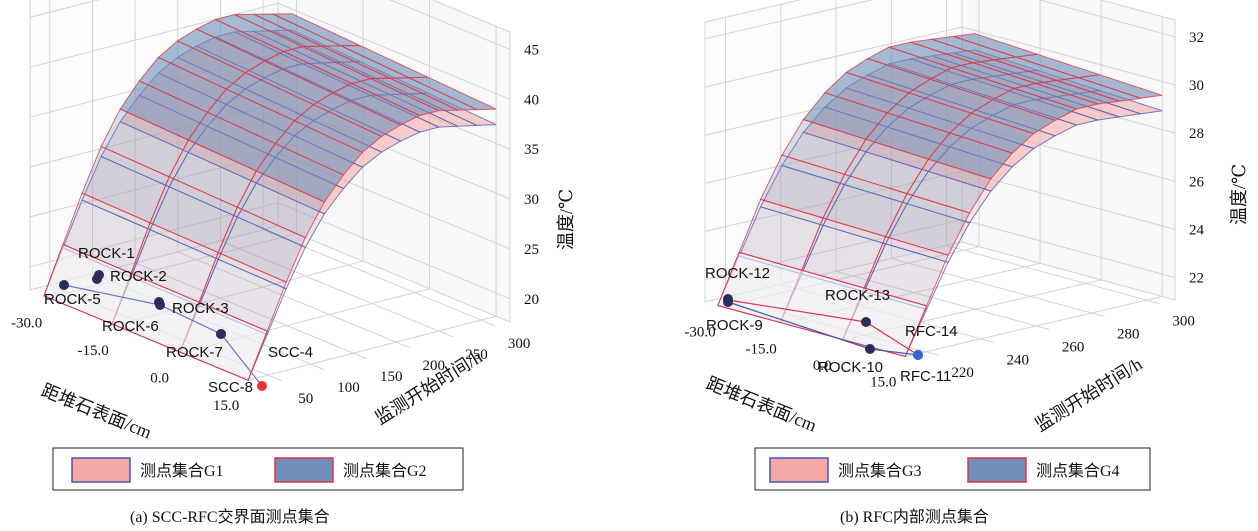 This screenshot has height=531, width=1258. I want to click on point-markers: ROCK-12 ROCK-13 ROCK-9 ROCK-10 RFC-14 RFC-11, so click(831, 325).